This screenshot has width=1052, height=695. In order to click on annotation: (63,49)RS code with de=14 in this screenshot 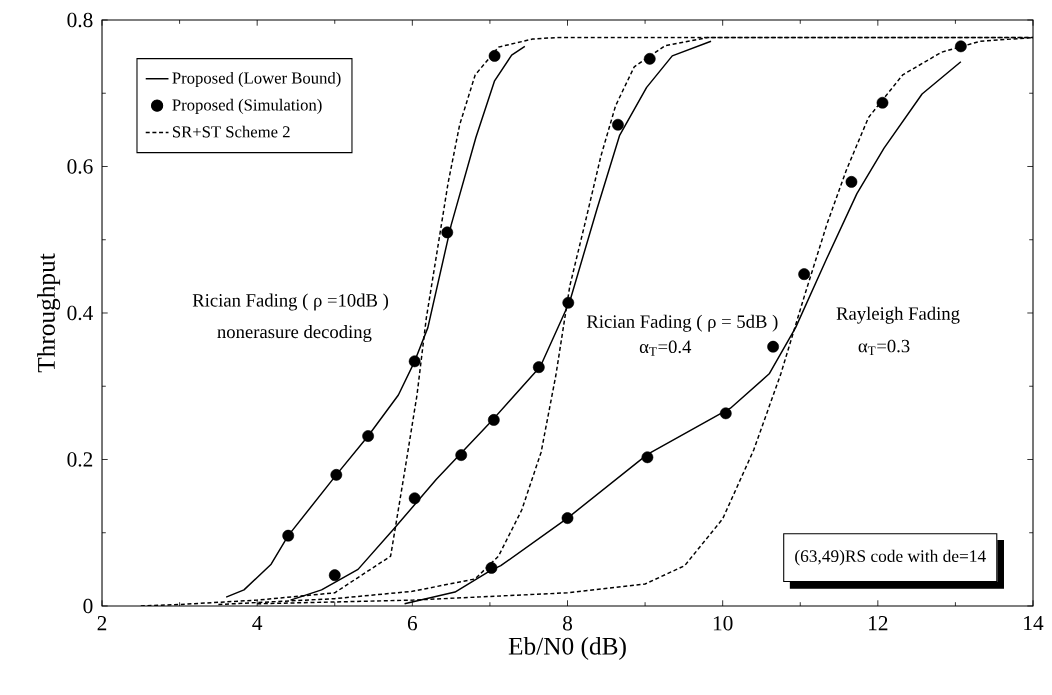, I will do `click(890, 557)`.